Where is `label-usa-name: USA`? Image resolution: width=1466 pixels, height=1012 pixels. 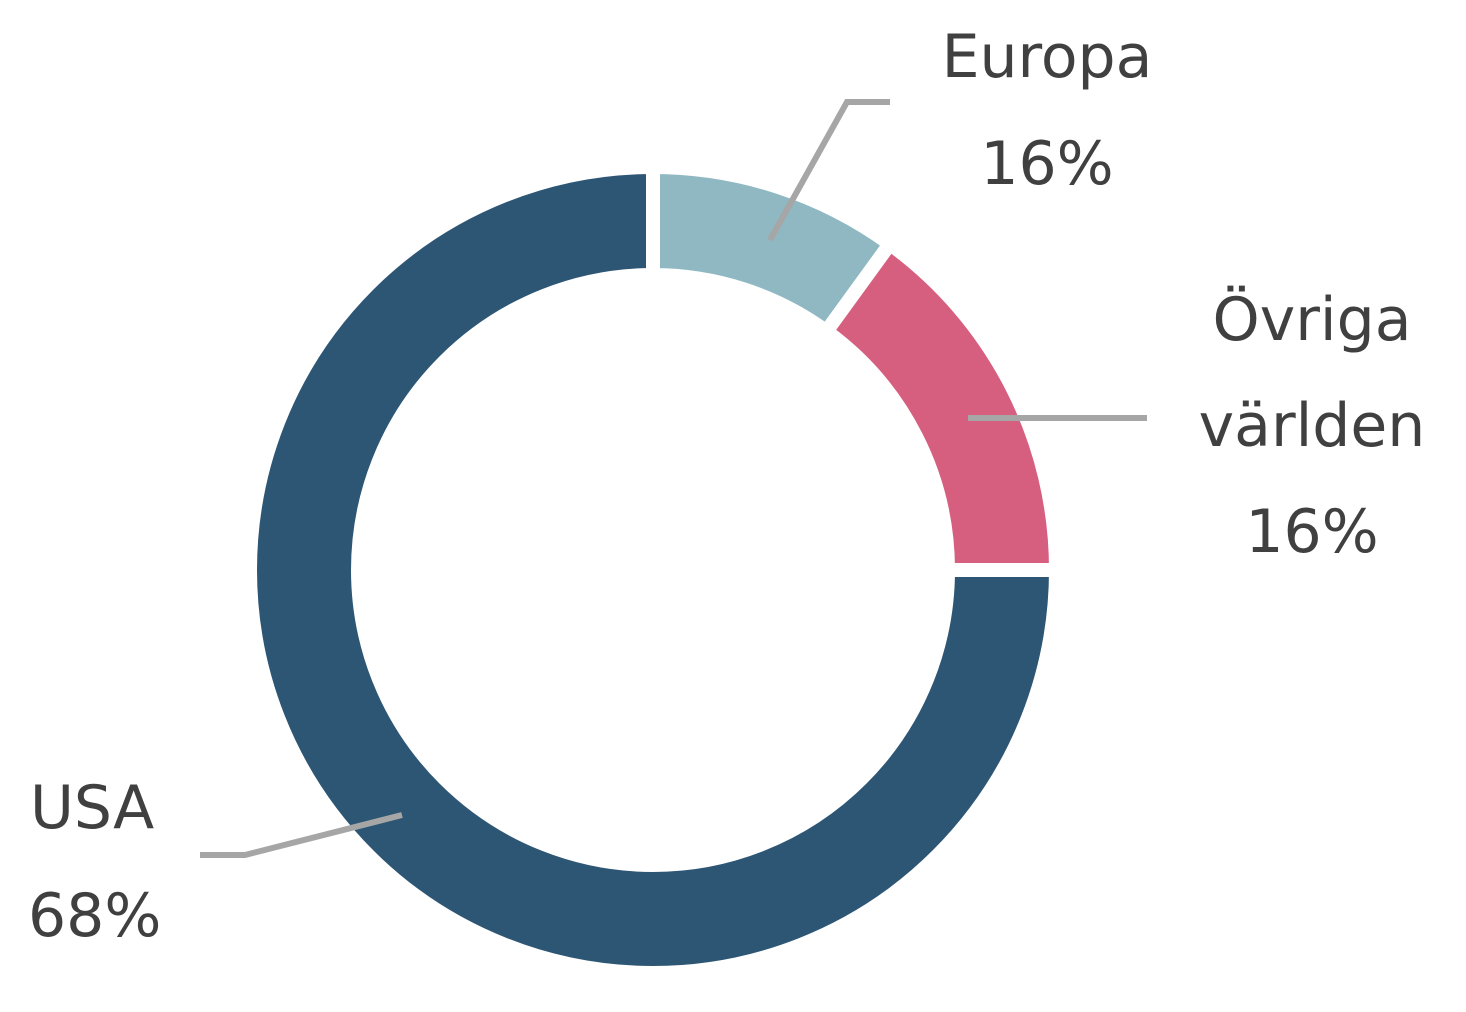
label-usa-name: USA is located at coordinates (92, 808).